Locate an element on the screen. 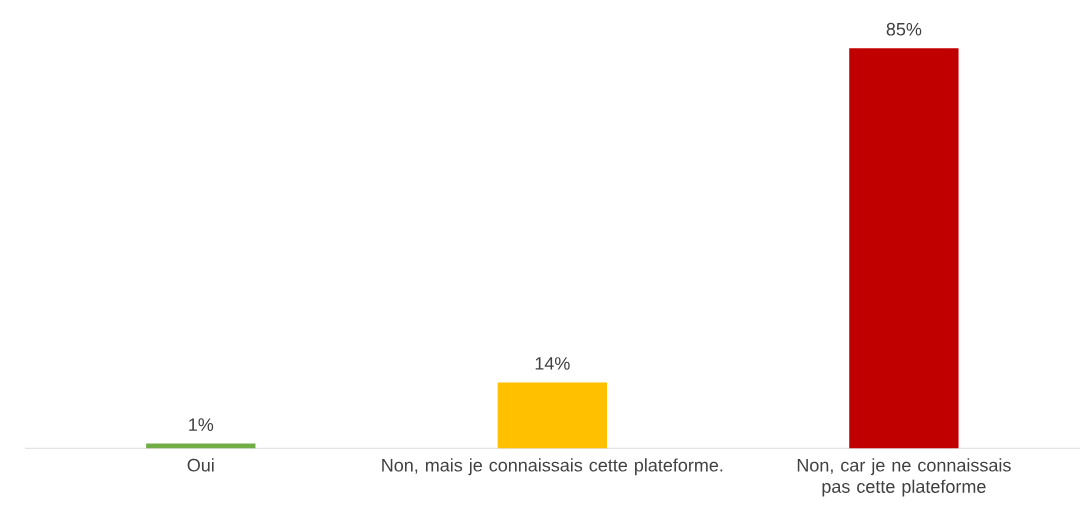 This screenshot has width=1089, height=523. data-label: 1% is located at coordinates (201, 424).